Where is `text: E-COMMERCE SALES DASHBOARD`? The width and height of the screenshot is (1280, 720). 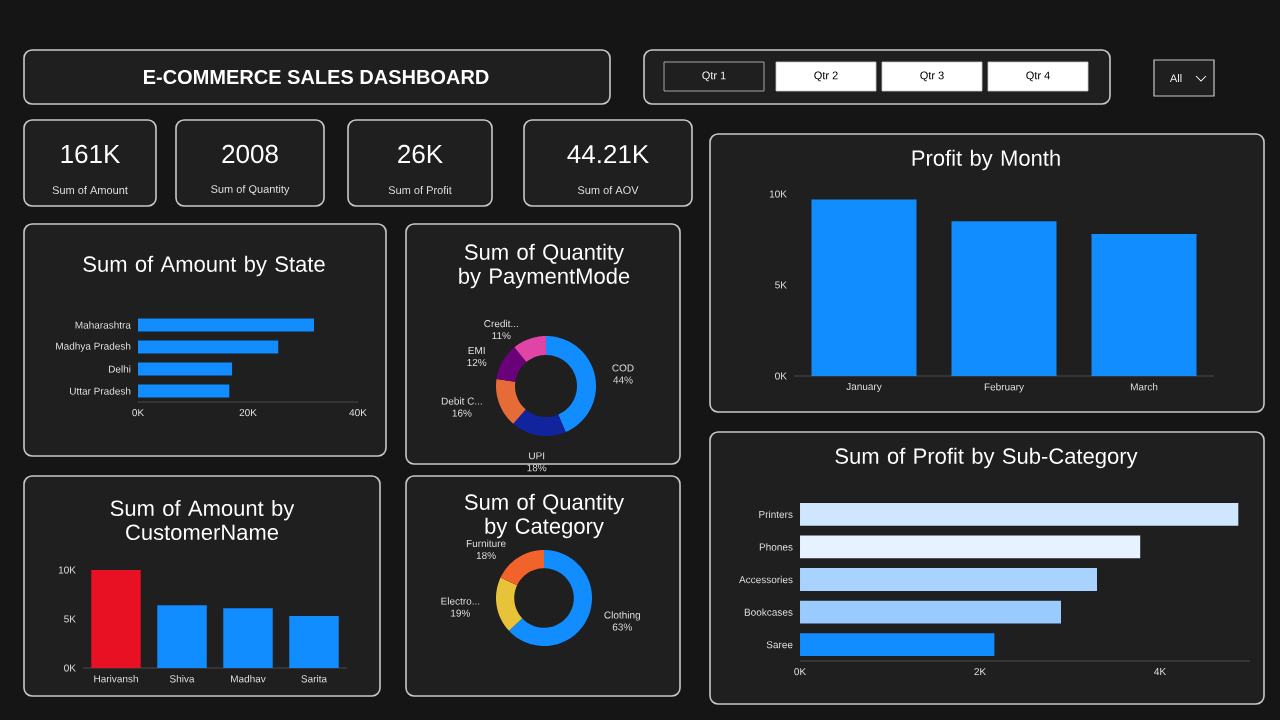 text: E-COMMERCE SALES DASHBOARD is located at coordinates (316, 77).